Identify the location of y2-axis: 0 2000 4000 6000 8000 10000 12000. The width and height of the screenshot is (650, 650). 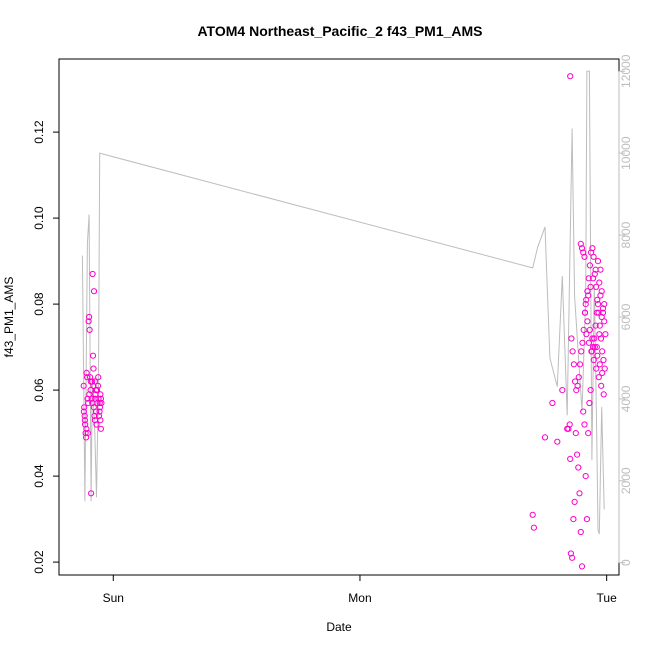
(625, 310).